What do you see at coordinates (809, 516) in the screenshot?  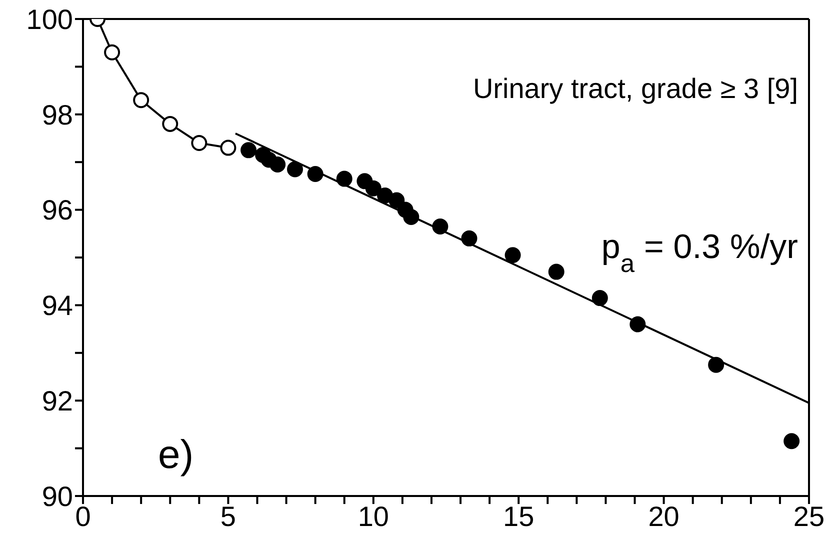 I see `x-tick-label: 25` at bounding box center [809, 516].